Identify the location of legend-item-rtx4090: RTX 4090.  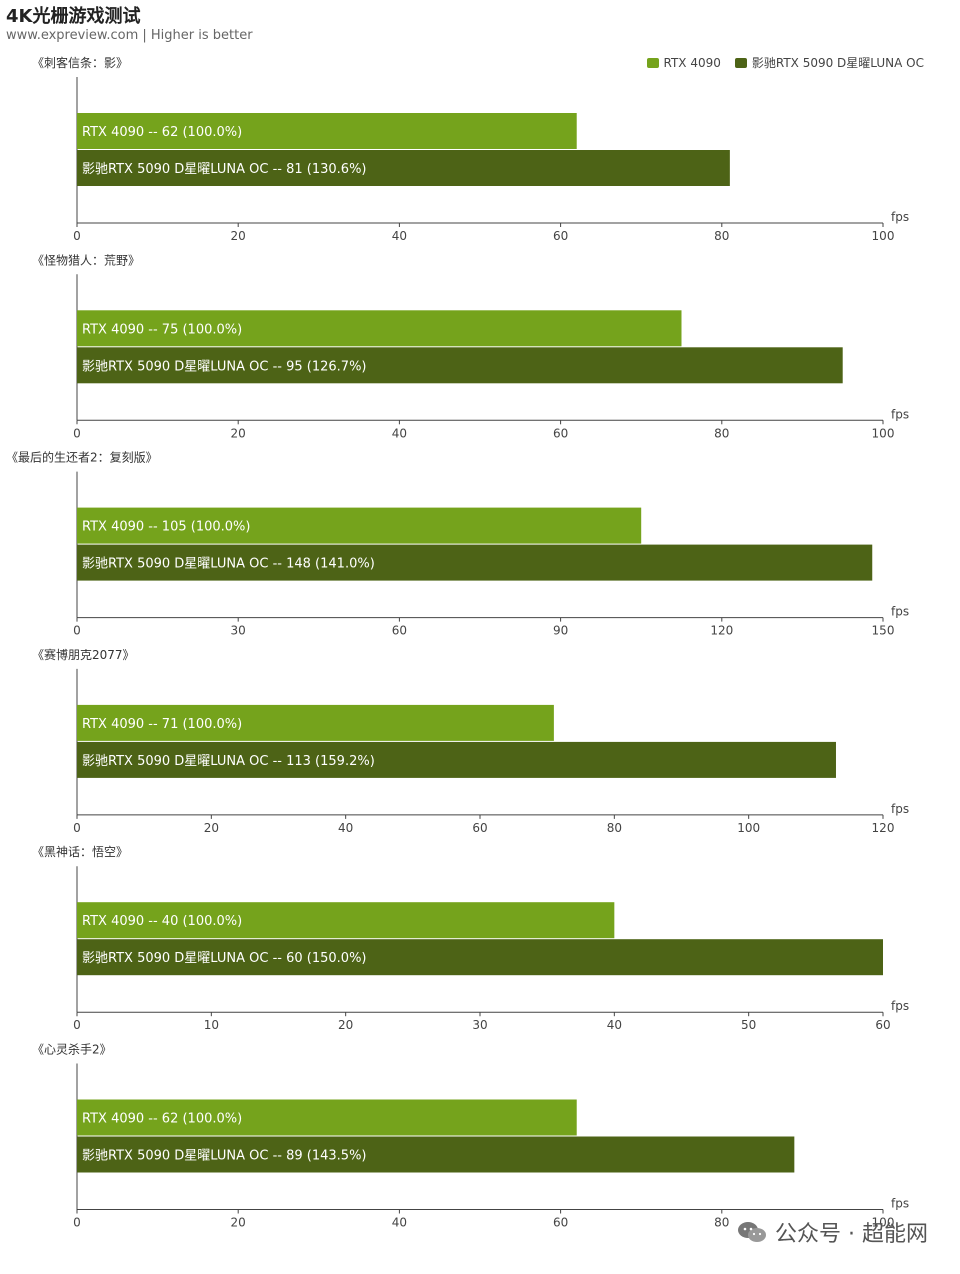
(683, 62).